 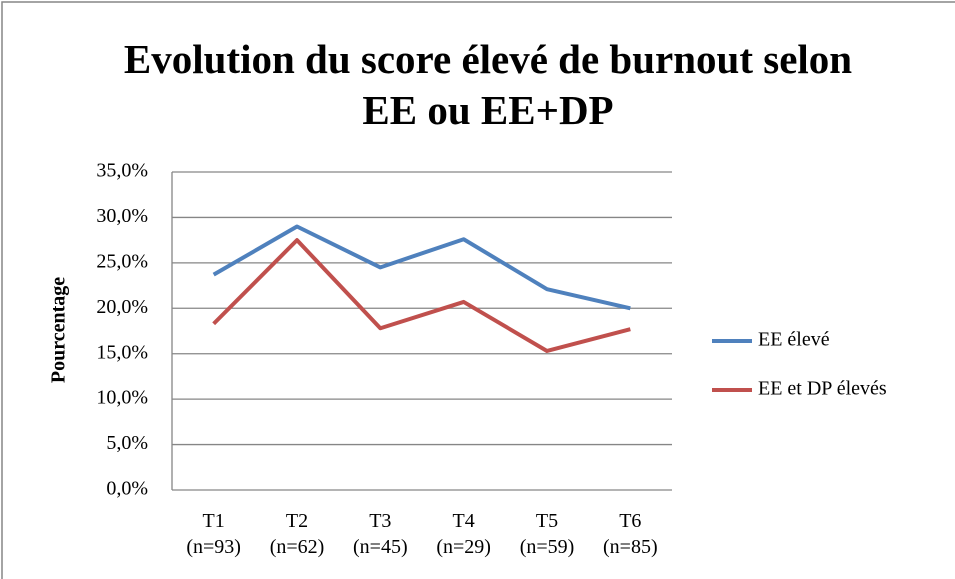 I want to click on y-tick-label: 35,0%, so click(x=122, y=171).